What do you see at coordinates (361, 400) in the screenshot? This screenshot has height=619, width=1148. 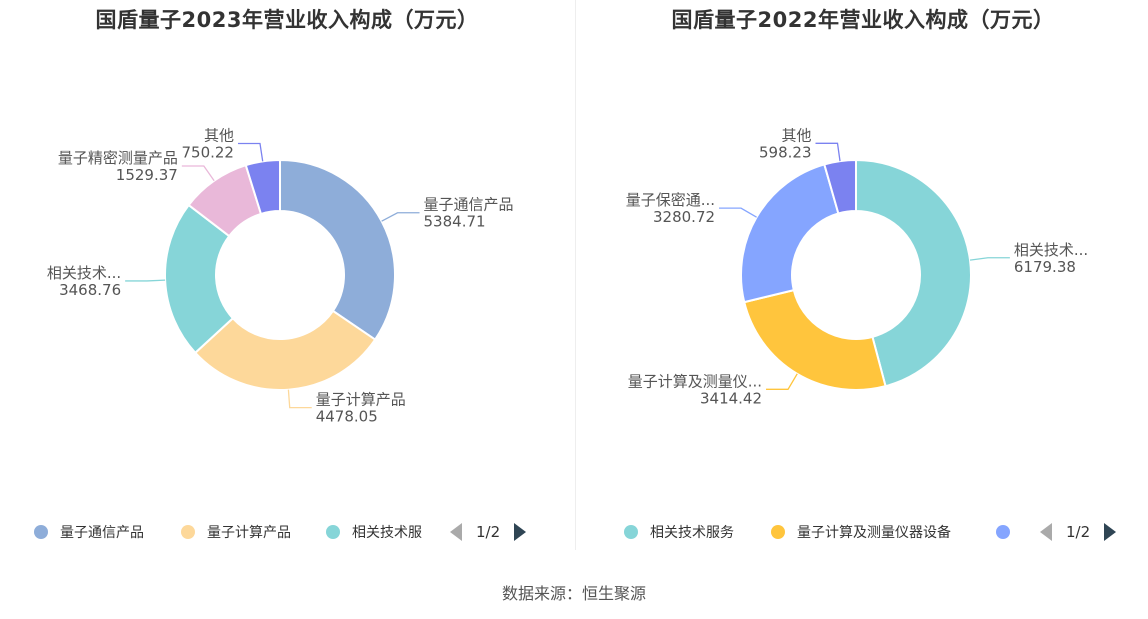 I see `slice-label: 量子计算产品` at bounding box center [361, 400].